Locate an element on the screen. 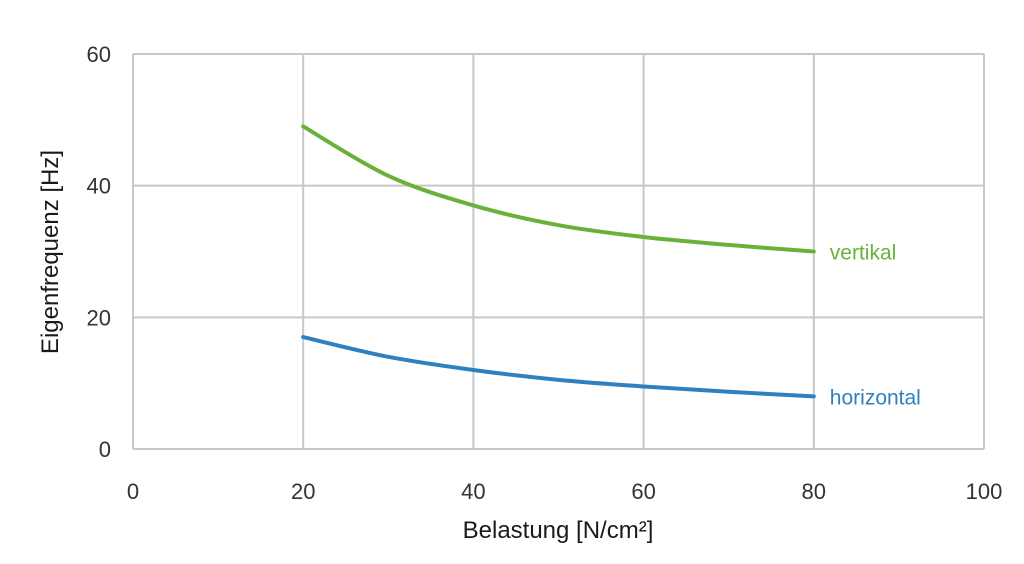 The image size is (1024, 564). x-tick-label: 0 is located at coordinates (133, 491).